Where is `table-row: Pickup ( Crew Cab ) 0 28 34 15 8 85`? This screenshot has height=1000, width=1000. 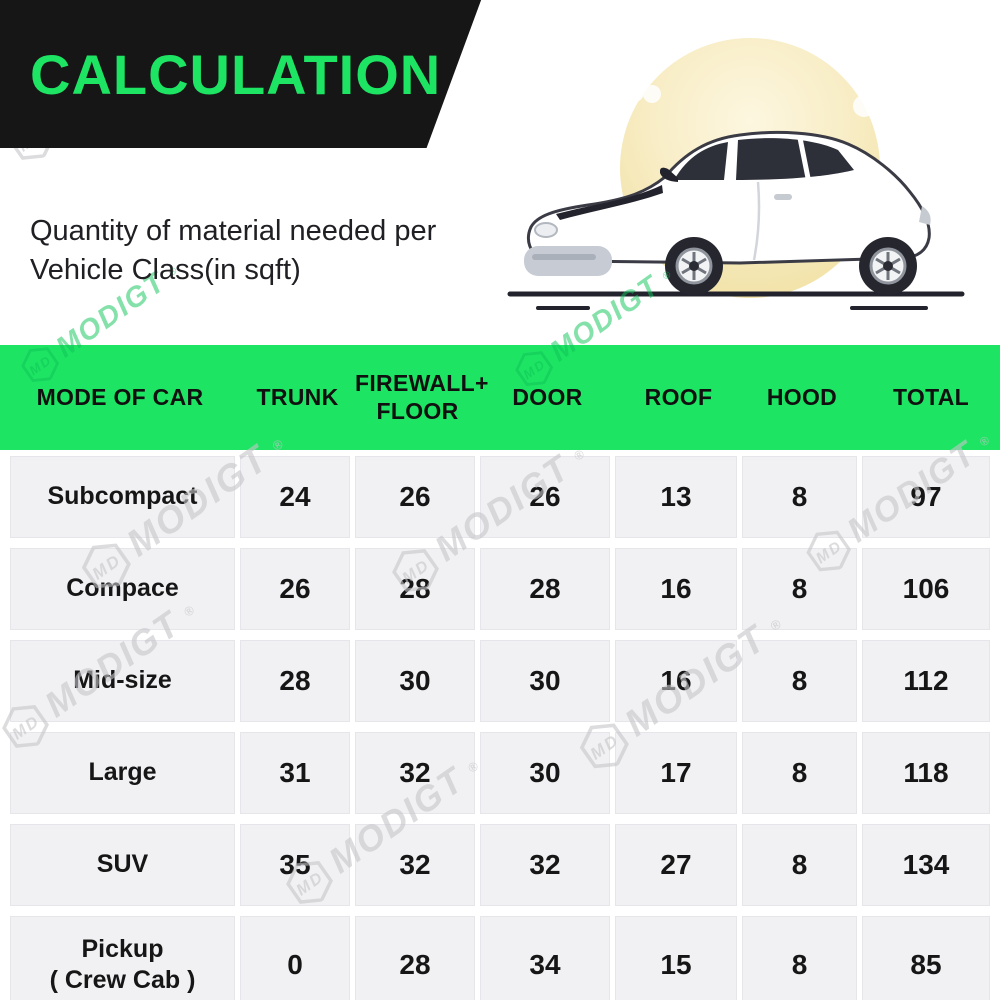 table-row: Pickup ( Crew Cab ) 0 28 34 15 8 85 is located at coordinates (500, 958).